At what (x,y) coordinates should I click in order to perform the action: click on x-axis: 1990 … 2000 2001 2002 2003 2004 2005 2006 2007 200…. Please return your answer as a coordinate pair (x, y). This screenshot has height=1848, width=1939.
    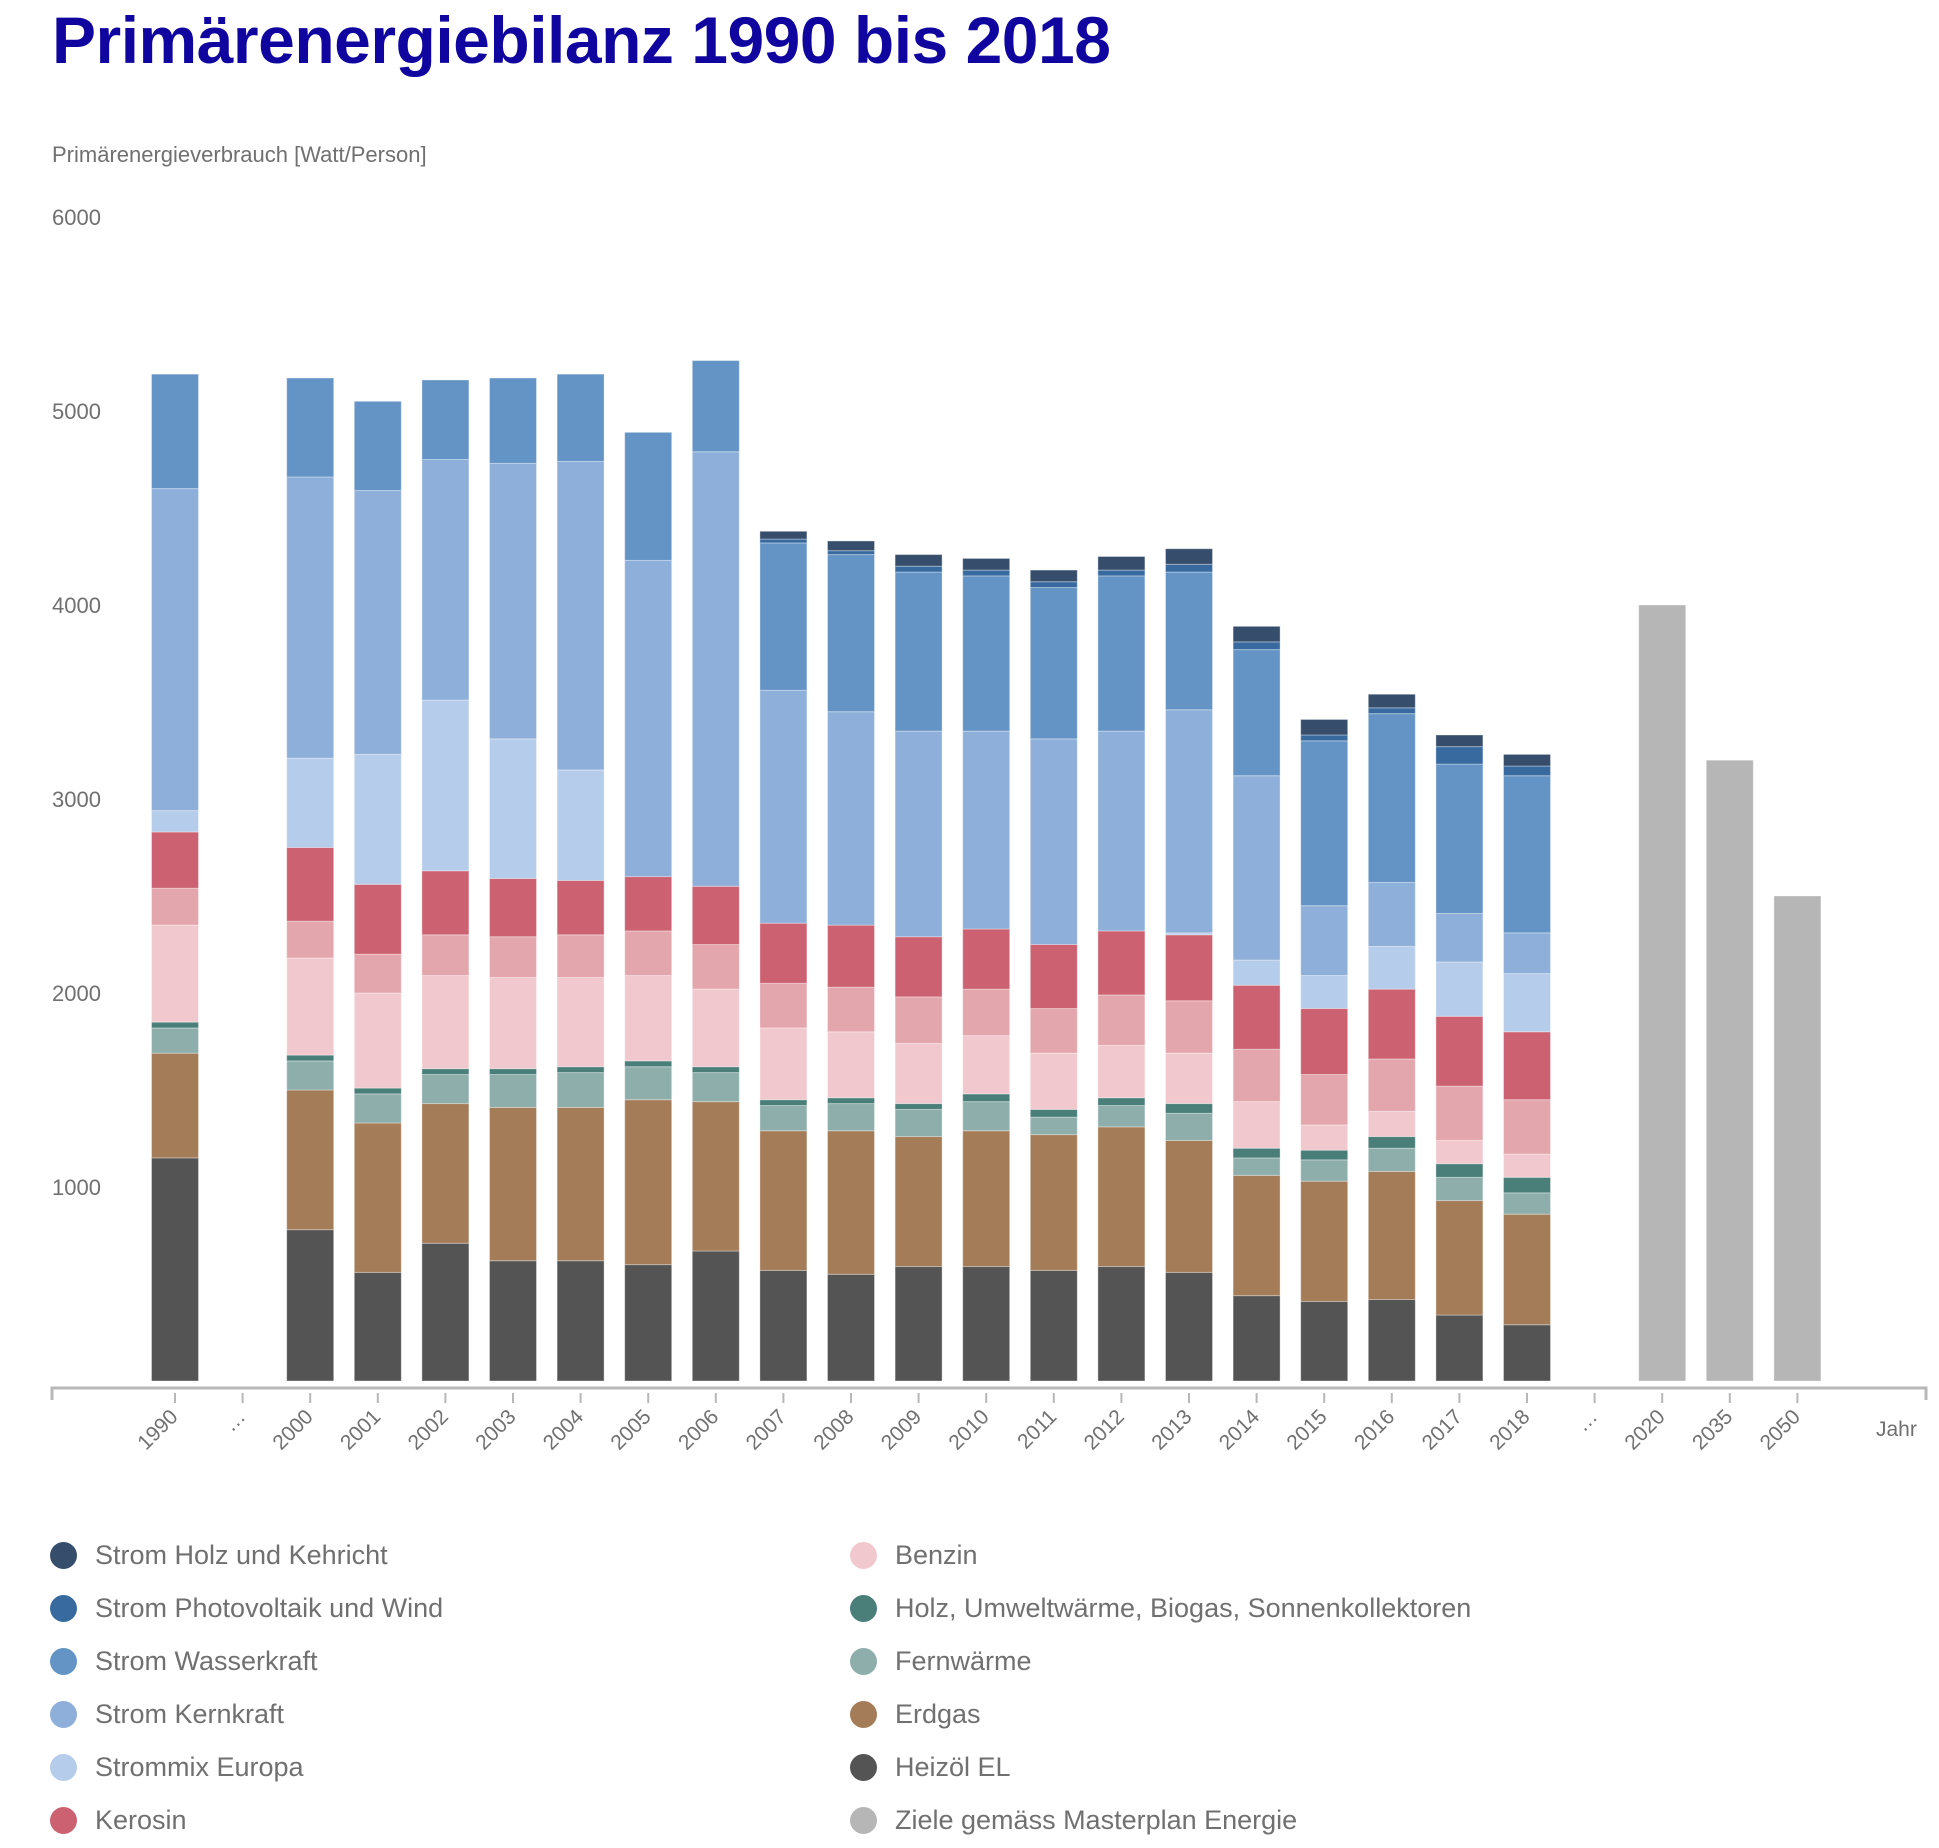
    Looking at the image, I should click on (989, 1420).